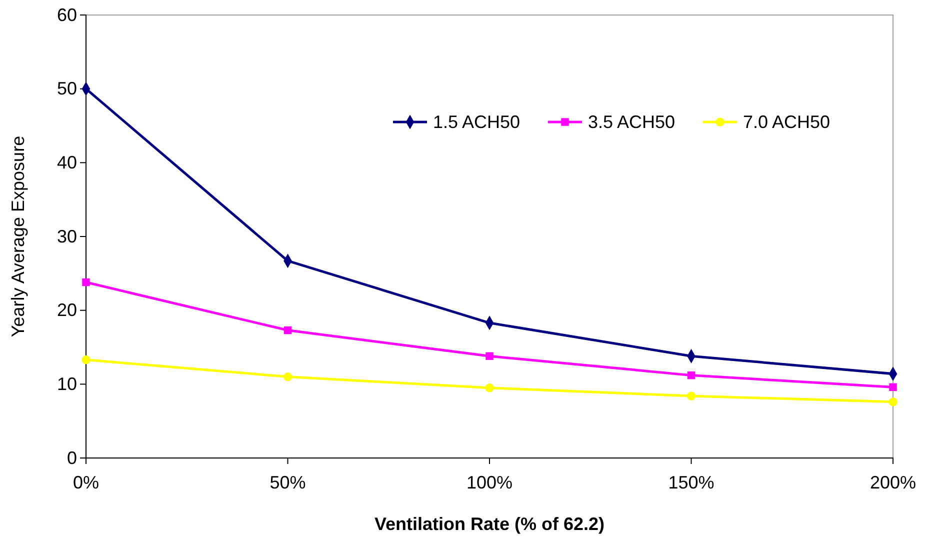  Describe the element at coordinates (66, 162) in the screenshot. I see `y-tick-label: 40` at that location.